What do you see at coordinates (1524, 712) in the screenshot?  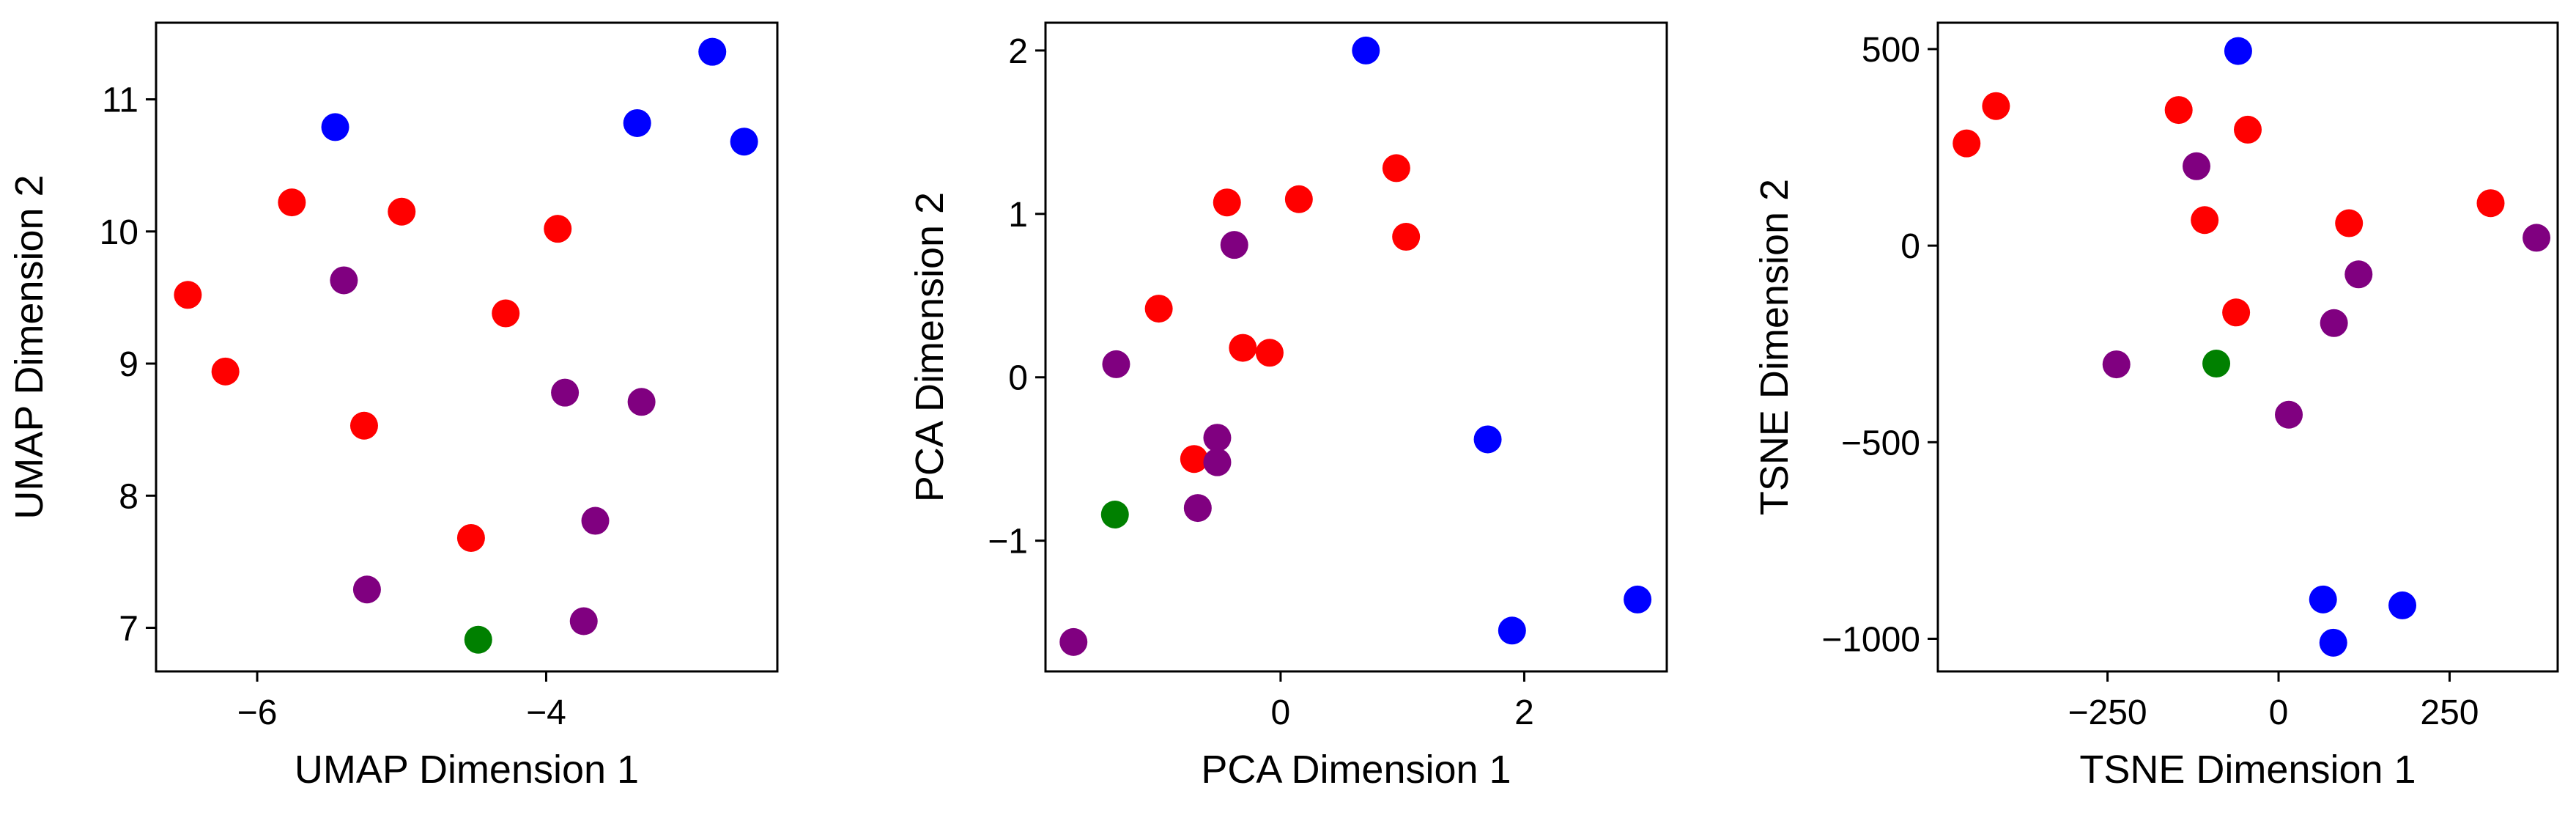 I see `pca-x-tick-label: 2` at bounding box center [1524, 712].